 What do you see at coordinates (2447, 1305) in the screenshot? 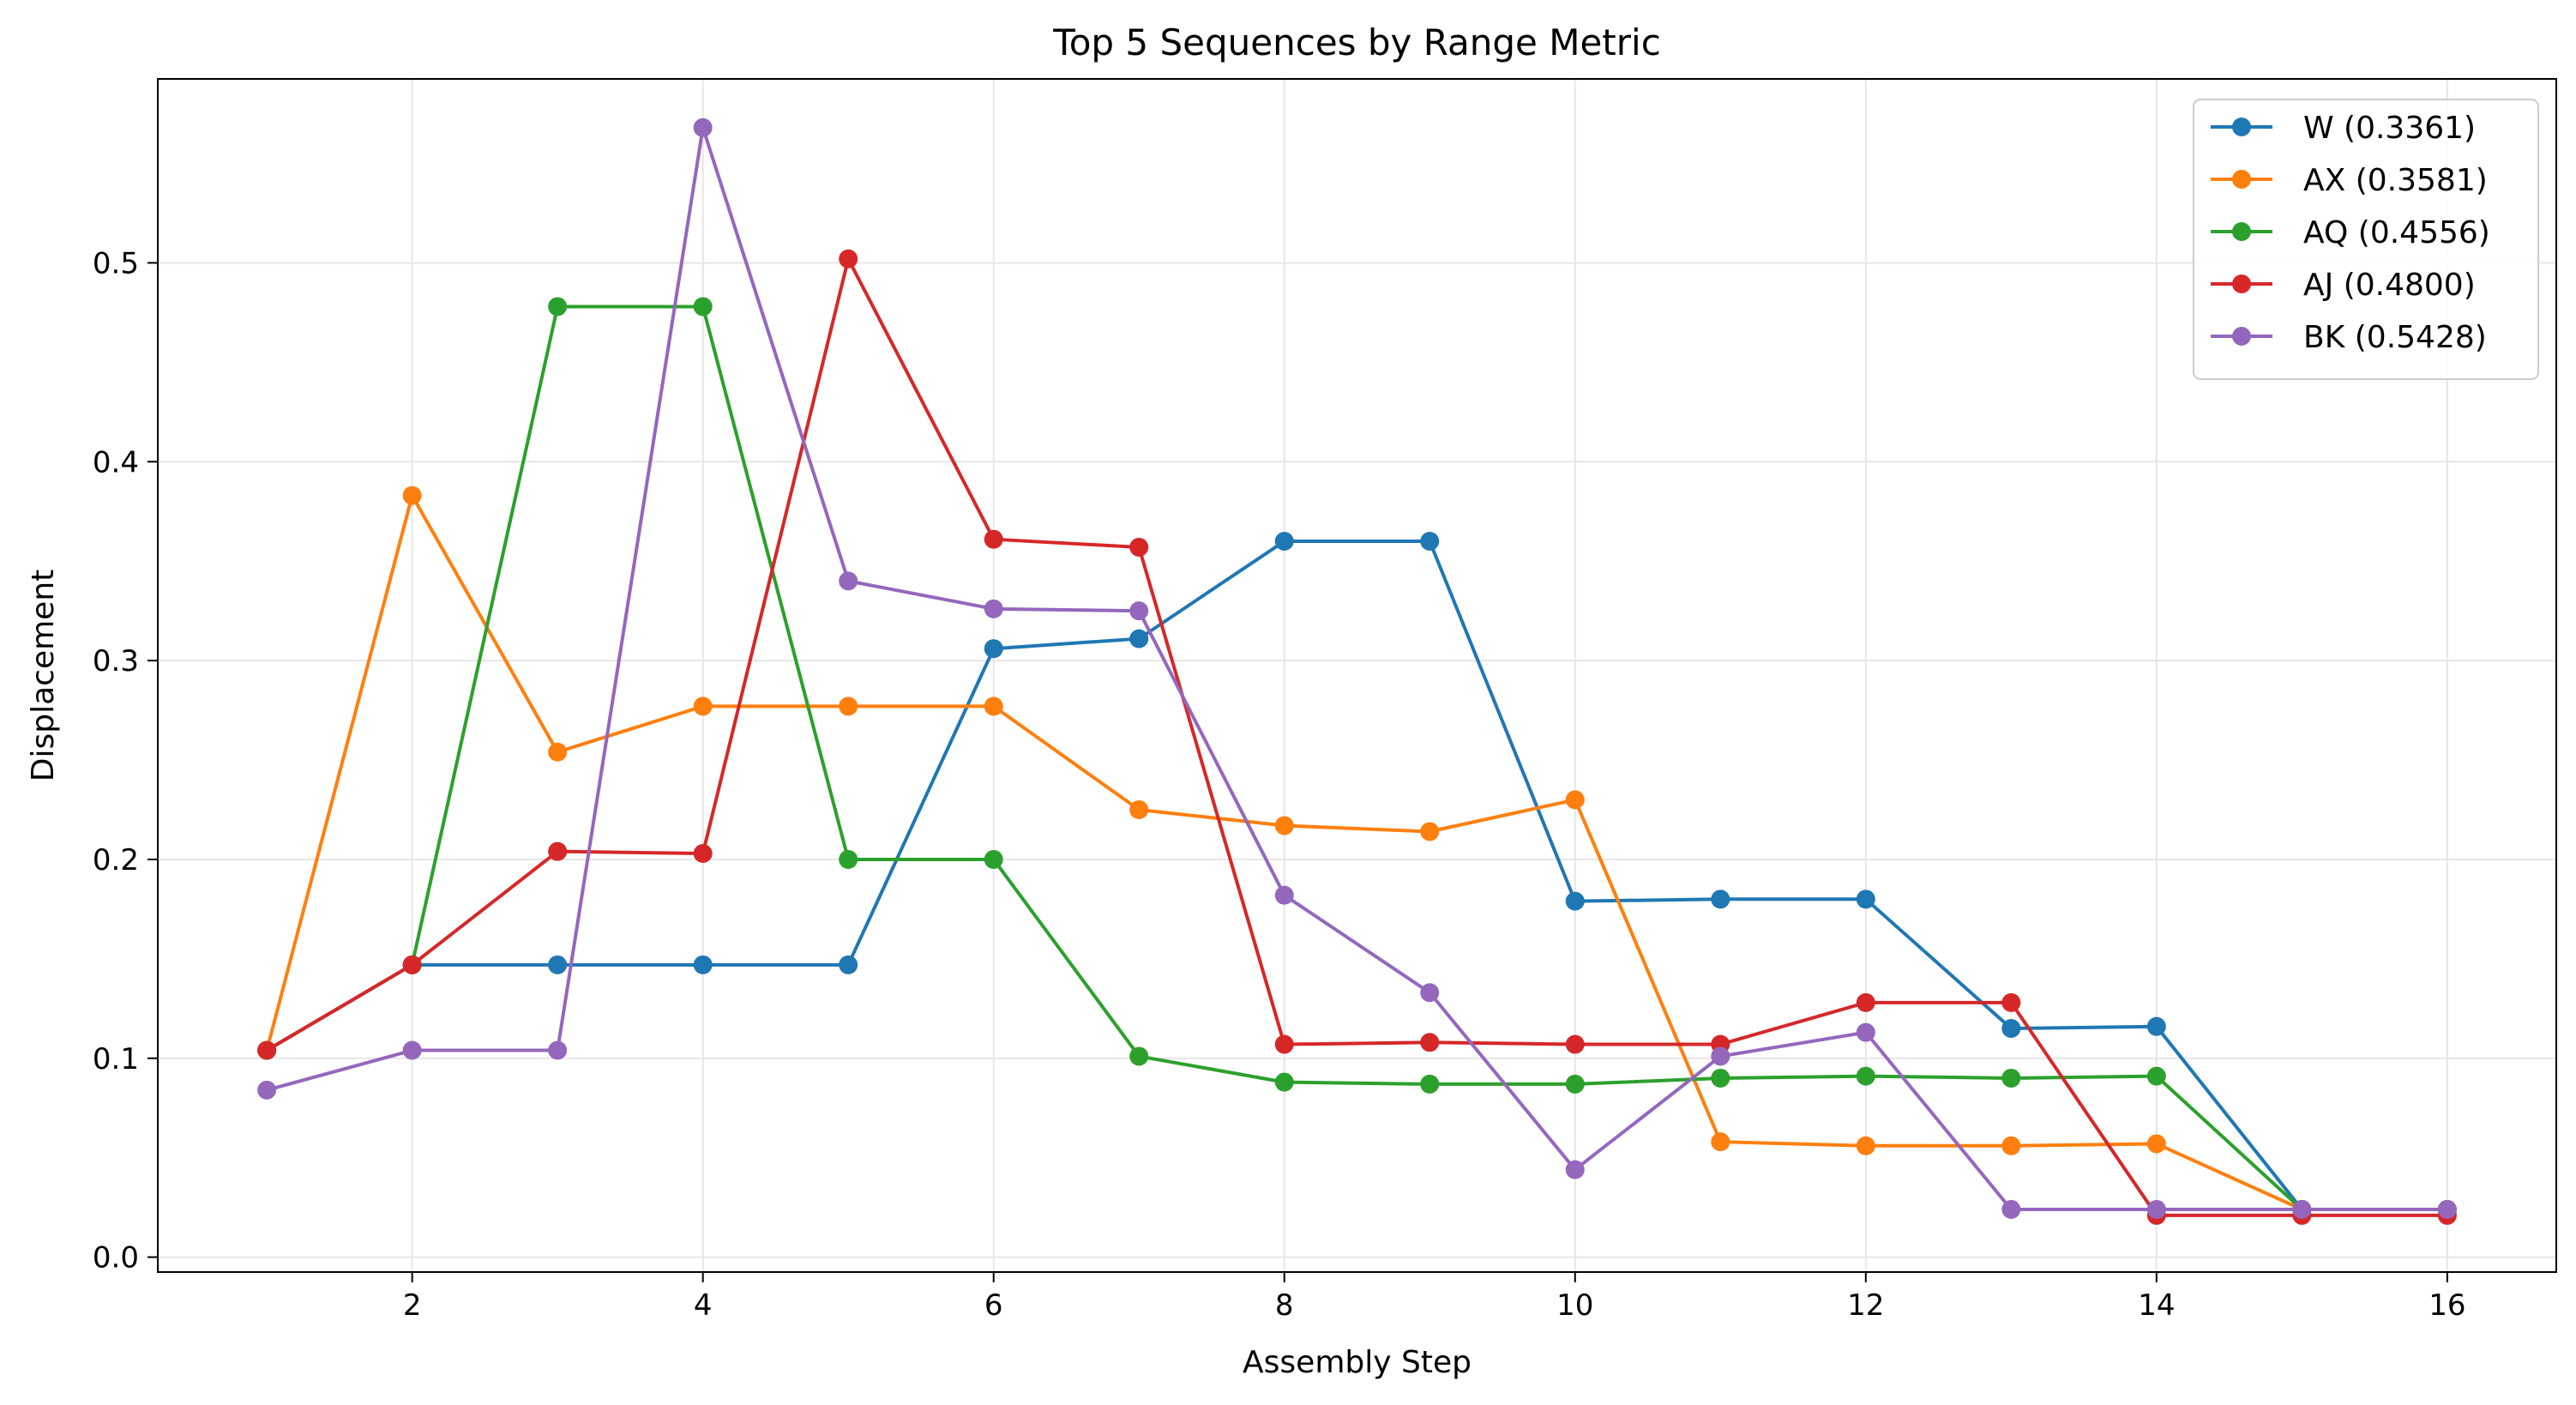
I see `x-tick-label: 16` at bounding box center [2447, 1305].